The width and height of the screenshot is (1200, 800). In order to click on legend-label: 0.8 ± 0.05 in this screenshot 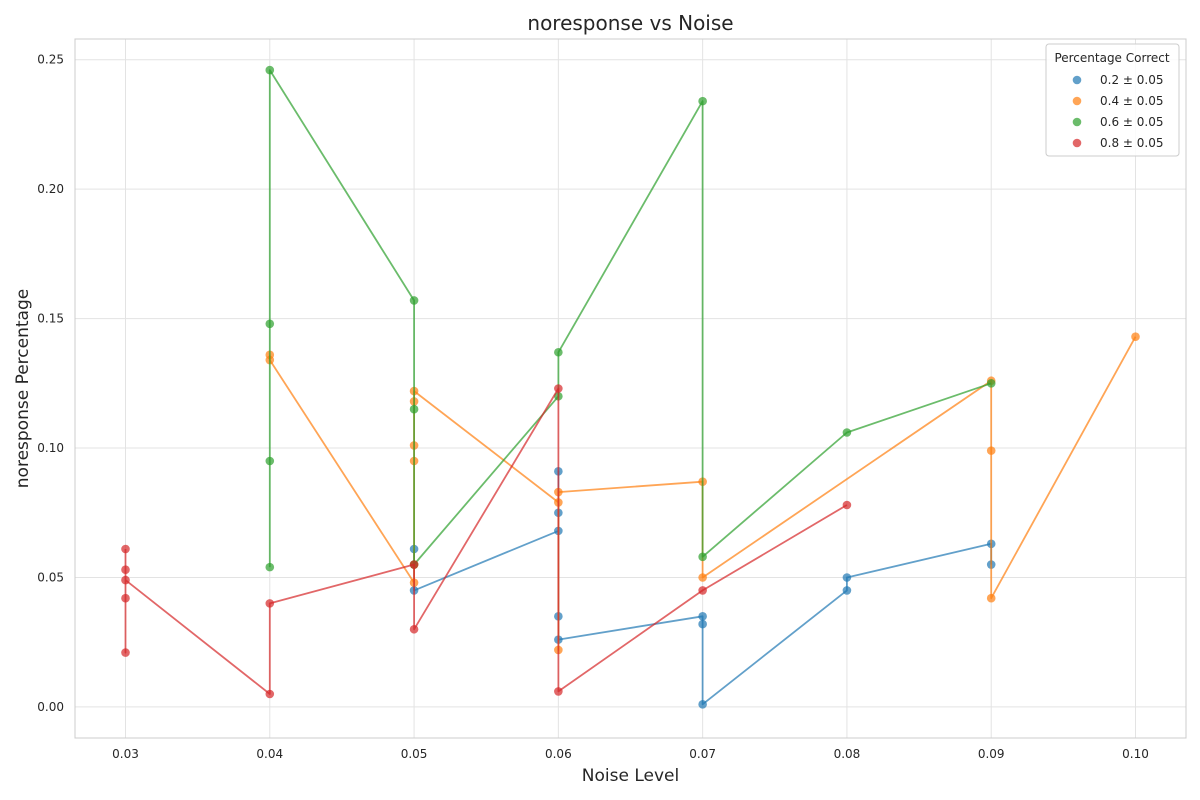, I will do `click(1132, 143)`.